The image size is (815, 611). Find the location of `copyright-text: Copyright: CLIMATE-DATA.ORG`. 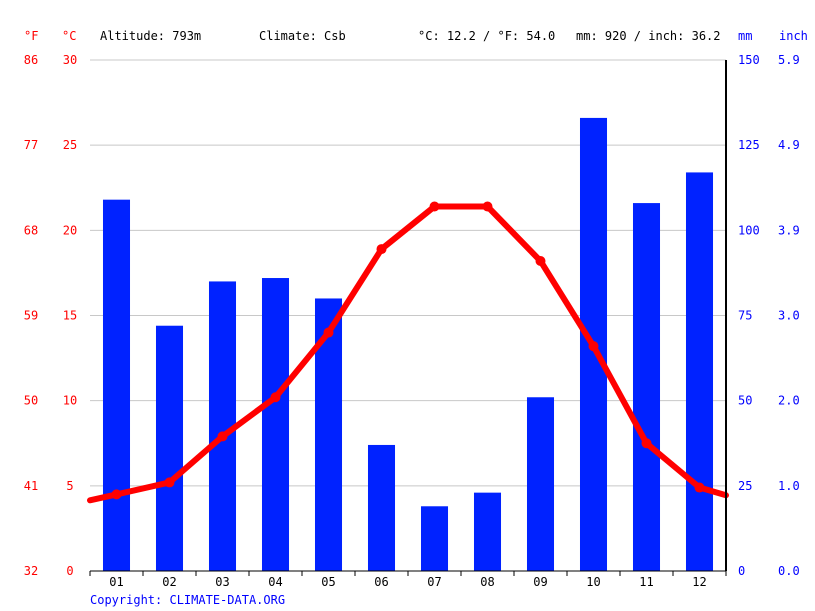

copyright-text: Copyright: CLIMATE-DATA.ORG is located at coordinates (187, 600).